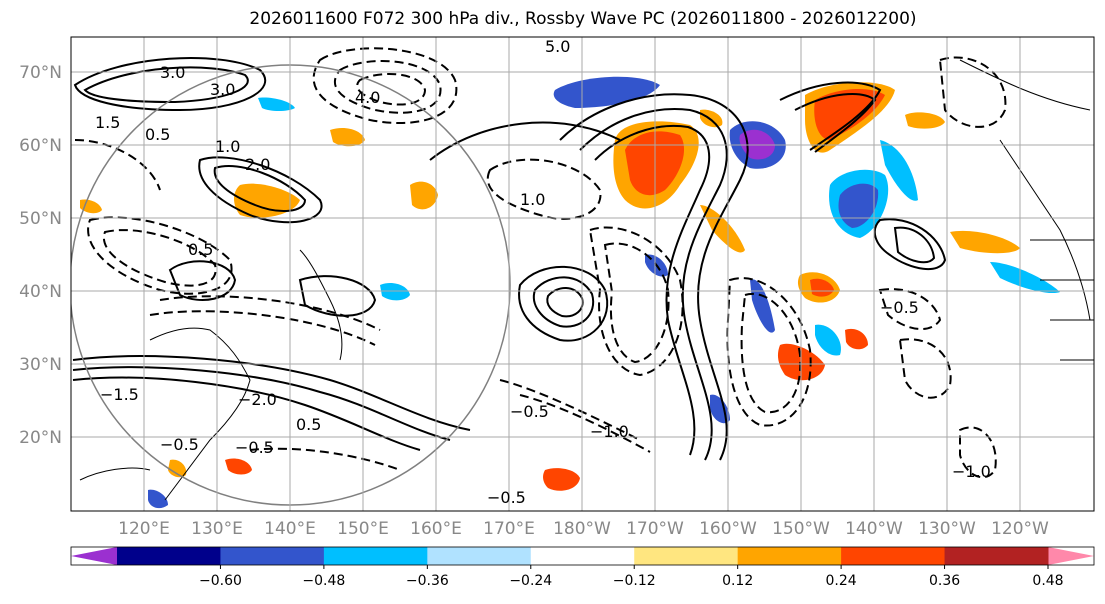 The image size is (1105, 604). Describe the element at coordinates (40, 73) in the screenshot. I see `lat-tick-label: 70°N` at that location.